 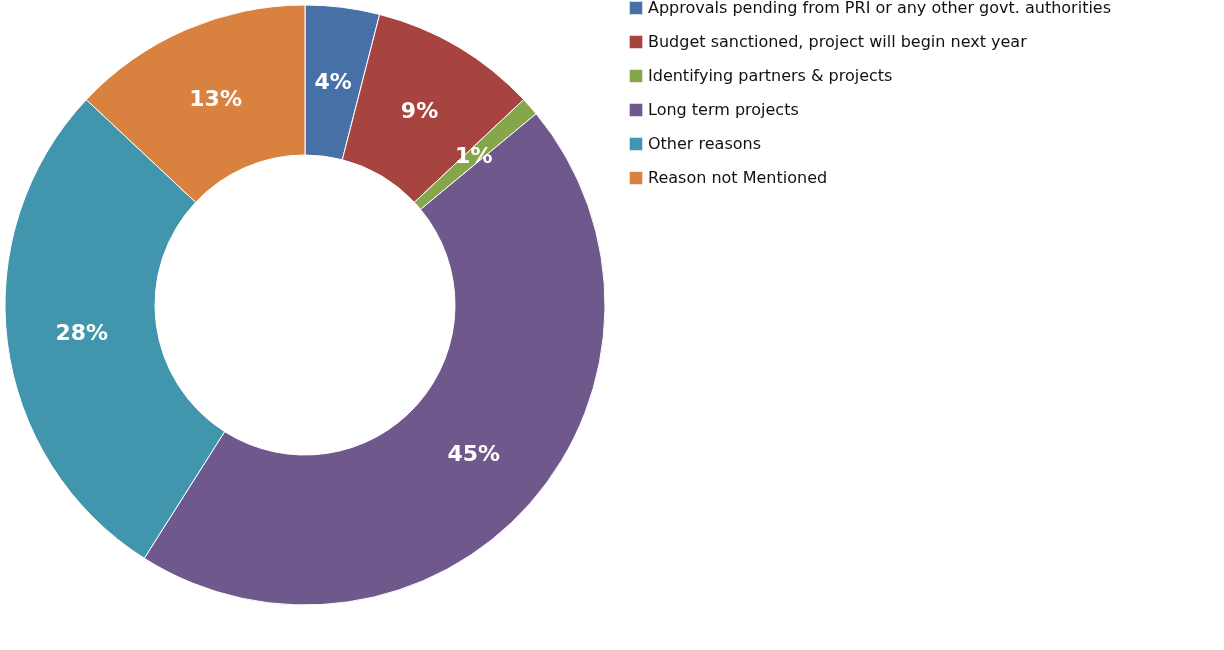 What do you see at coordinates (419, 111) in the screenshot?
I see `data-label: 9%` at bounding box center [419, 111].